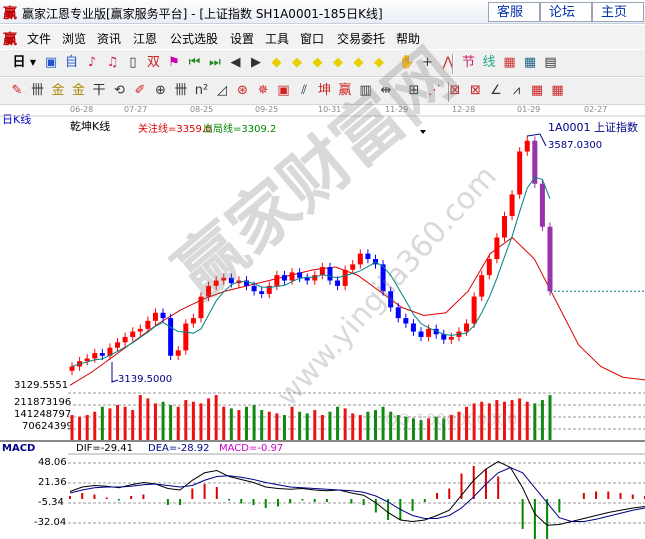 This screenshot has height=539, width=645. What do you see at coordinates (33, 62) in the screenshot?
I see `chevron-down-icon: ▼` at bounding box center [33, 62].